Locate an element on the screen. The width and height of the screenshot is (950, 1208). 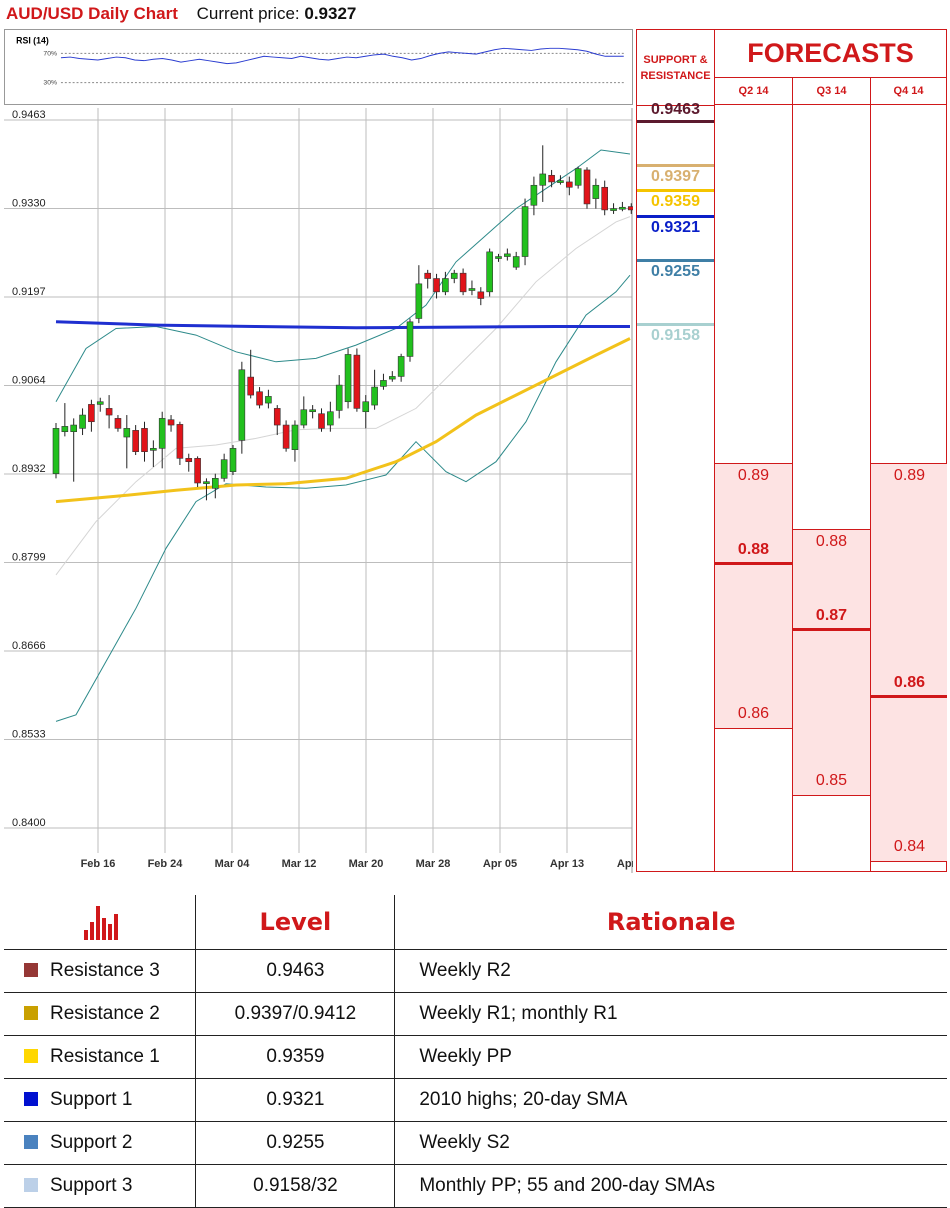
level-name-cell: Support 3 is located at coordinates (100, 1186).